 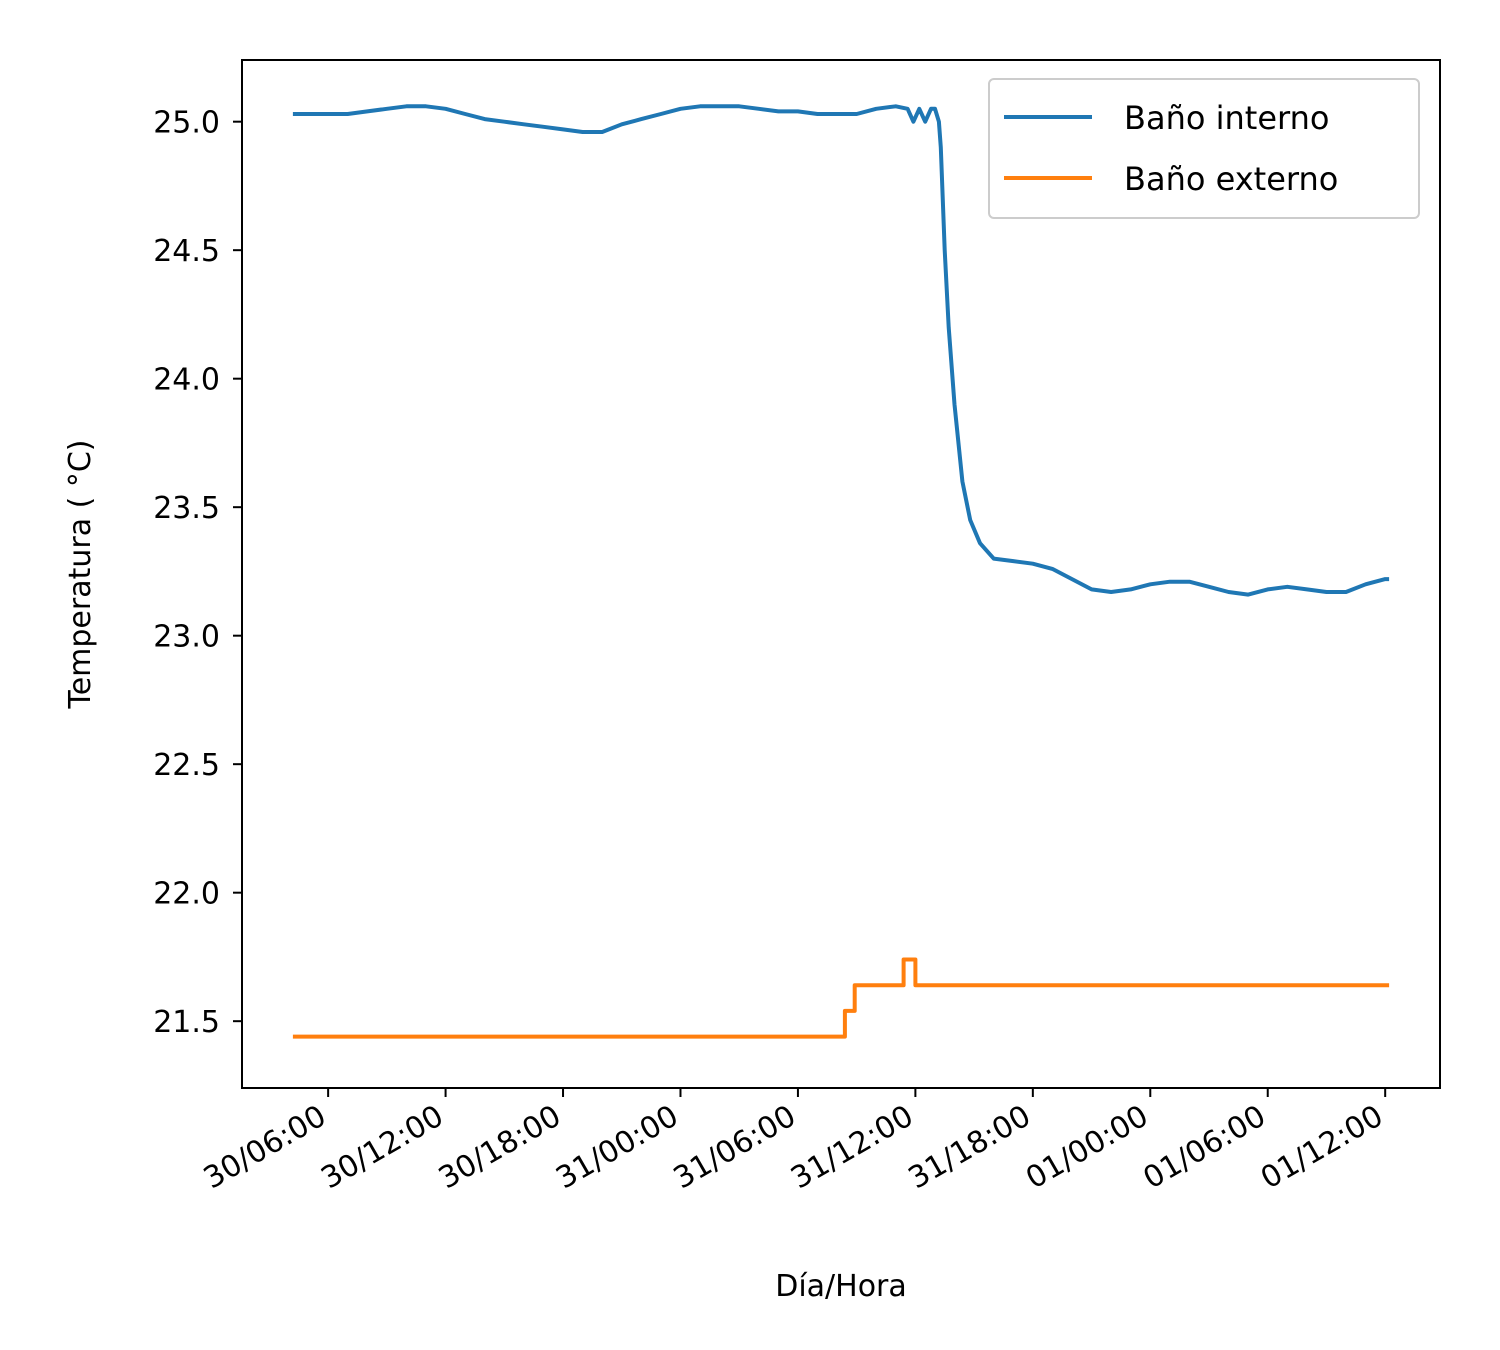 What do you see at coordinates (382, 1148) in the screenshot?
I see `x-tick-label: 30/12:00` at bounding box center [382, 1148].